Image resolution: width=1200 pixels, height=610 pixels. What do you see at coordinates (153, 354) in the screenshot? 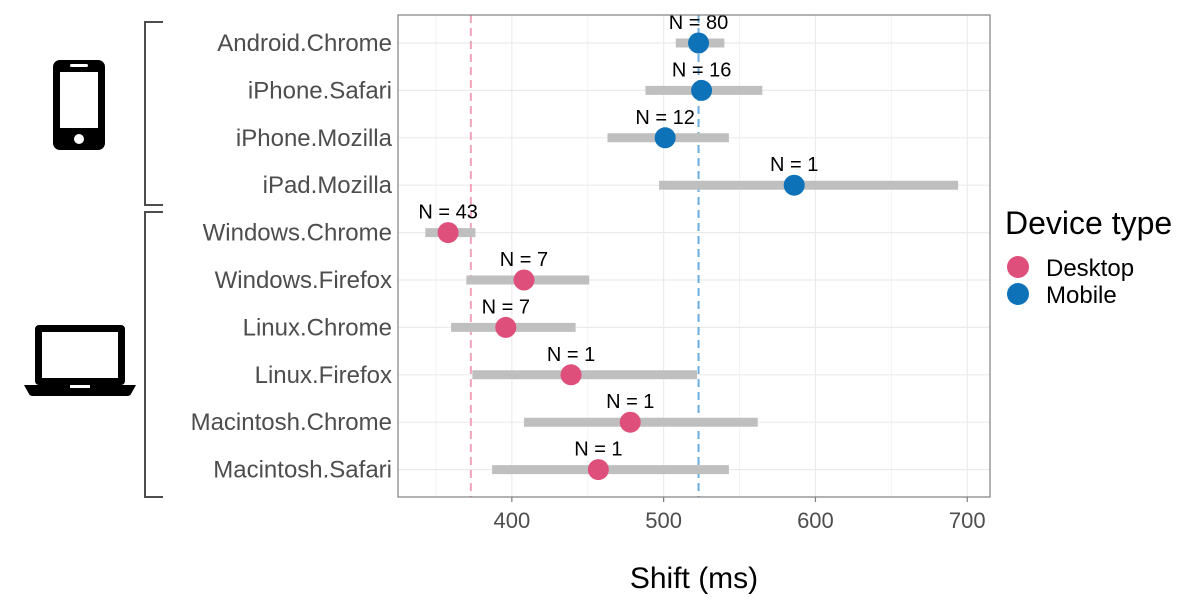
I see `desktop-group-bracket` at bounding box center [153, 354].